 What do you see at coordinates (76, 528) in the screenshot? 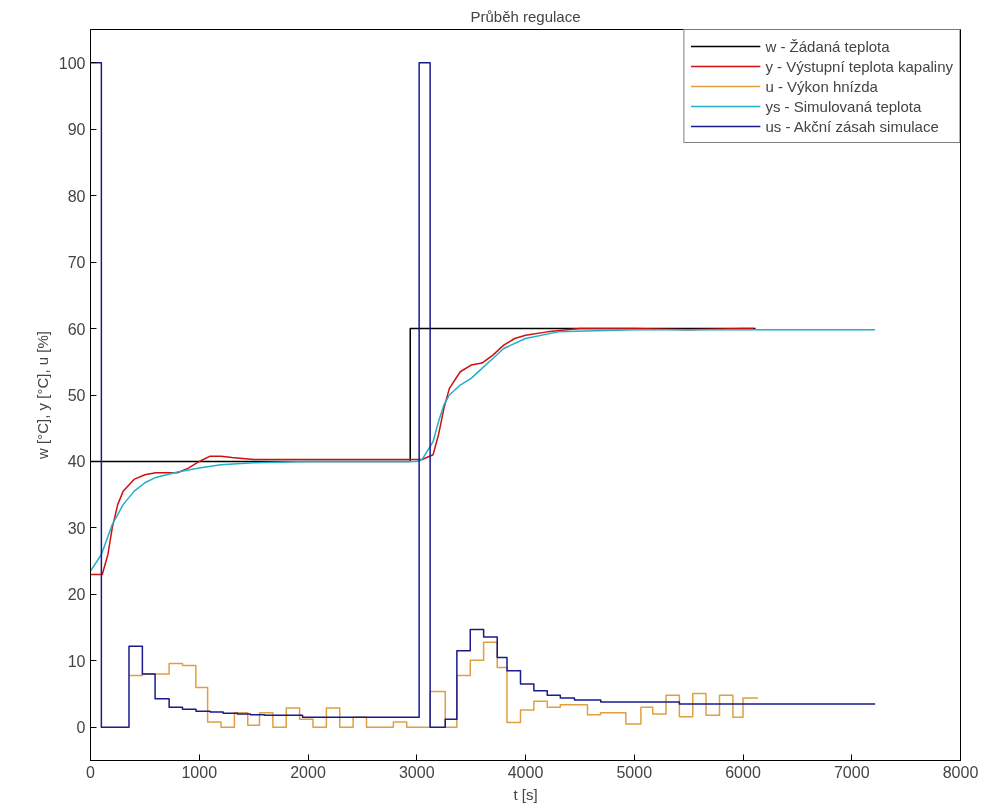
I see `y-tick-label: 30` at bounding box center [76, 528].